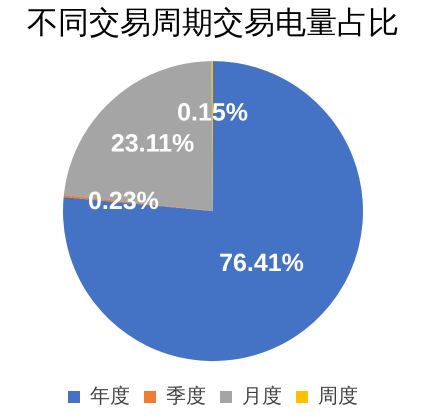 The image size is (426, 417). I want to click on data-label: 23.11%, so click(152, 143).